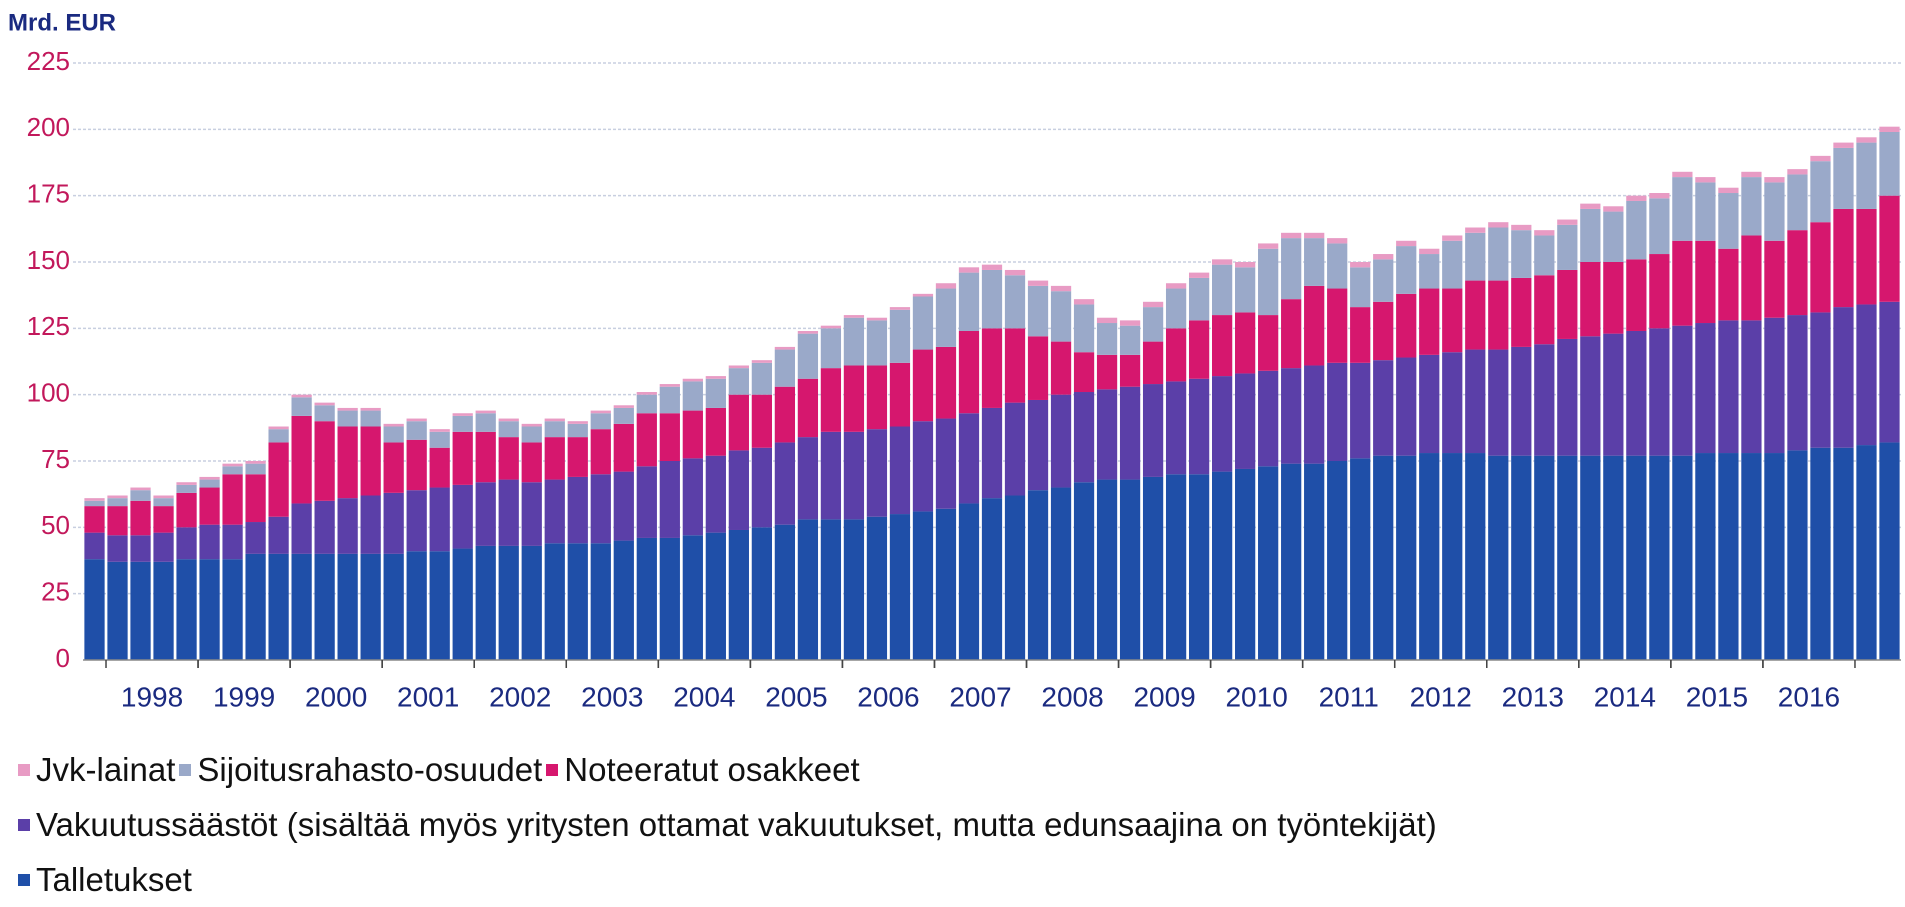 The width and height of the screenshot is (1905, 907). I want to click on legend-label: Talletukset, so click(114, 879).